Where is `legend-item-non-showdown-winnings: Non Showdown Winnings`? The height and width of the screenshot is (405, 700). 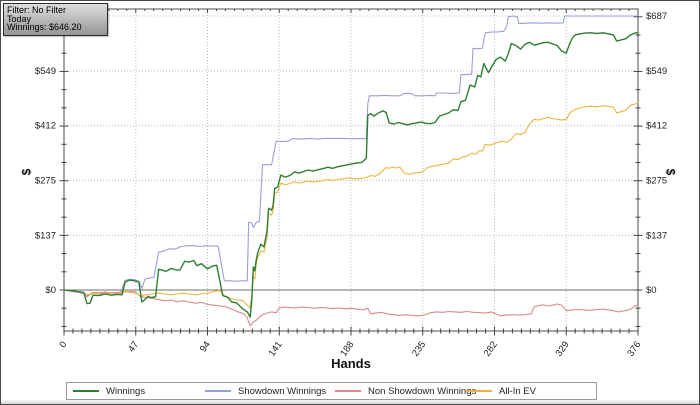
legend-item-non-showdown-winnings: Non Showdown Winnings is located at coordinates (405, 391).